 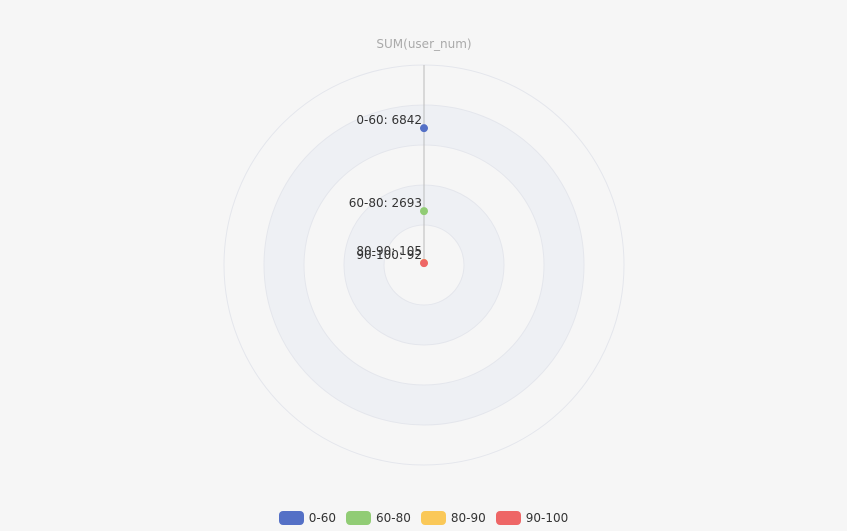 I want to click on legend-label: 60-80, so click(x=393, y=518).